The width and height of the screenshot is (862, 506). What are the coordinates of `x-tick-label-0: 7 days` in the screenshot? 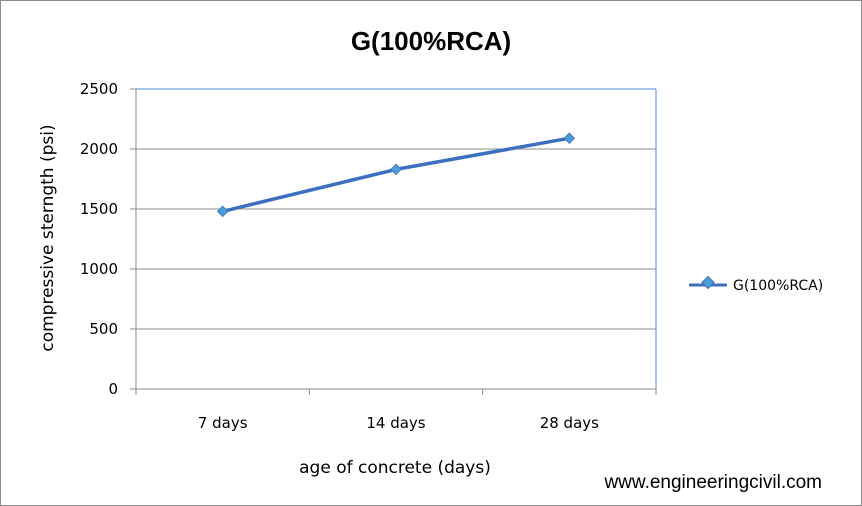 It's located at (223, 423).